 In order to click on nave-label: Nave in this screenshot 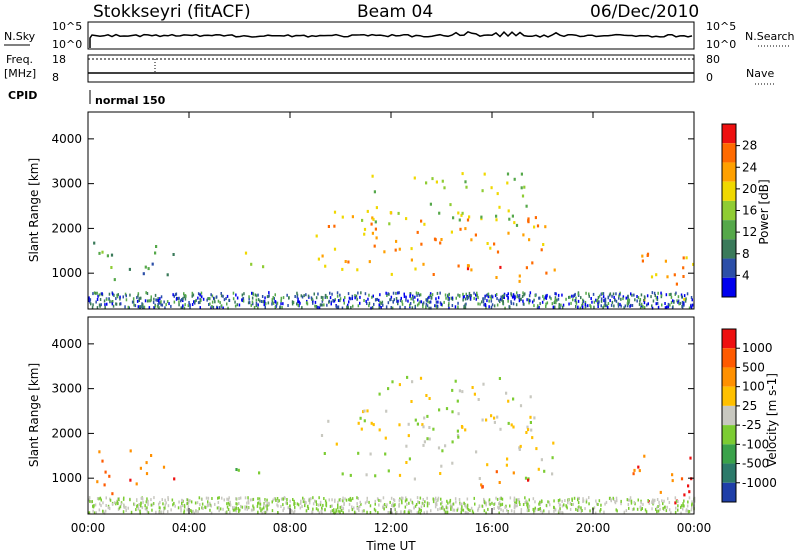, I will do `click(760, 73)`.